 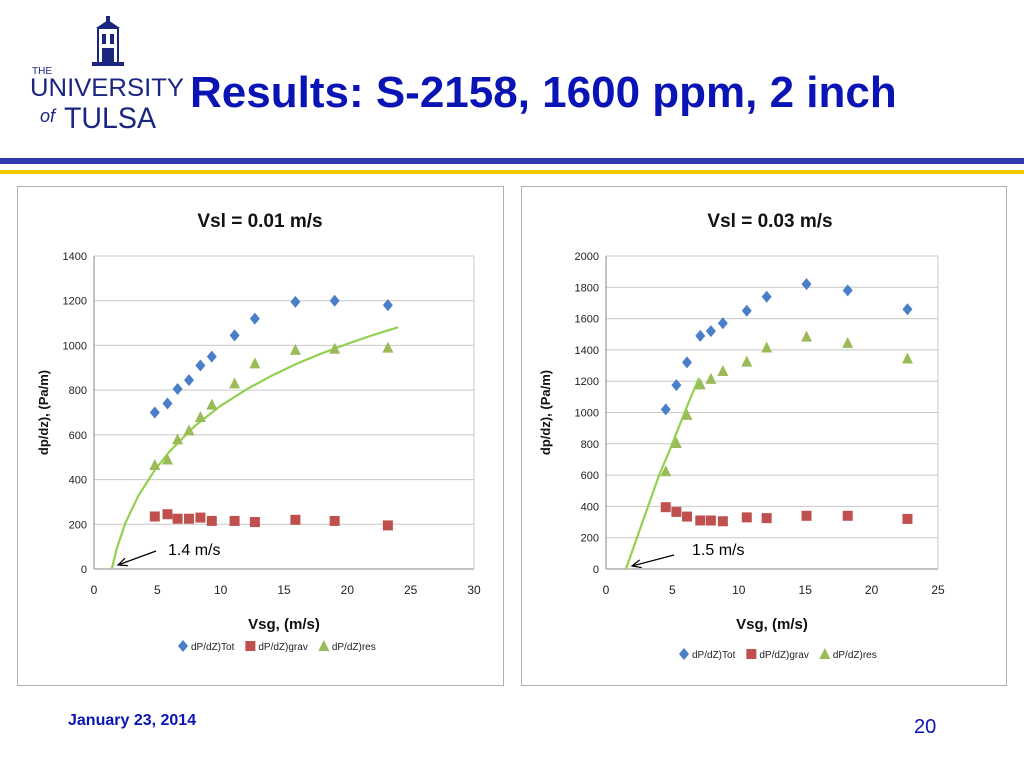 I want to click on y-tick-label: 1400, so click(x=587, y=351).